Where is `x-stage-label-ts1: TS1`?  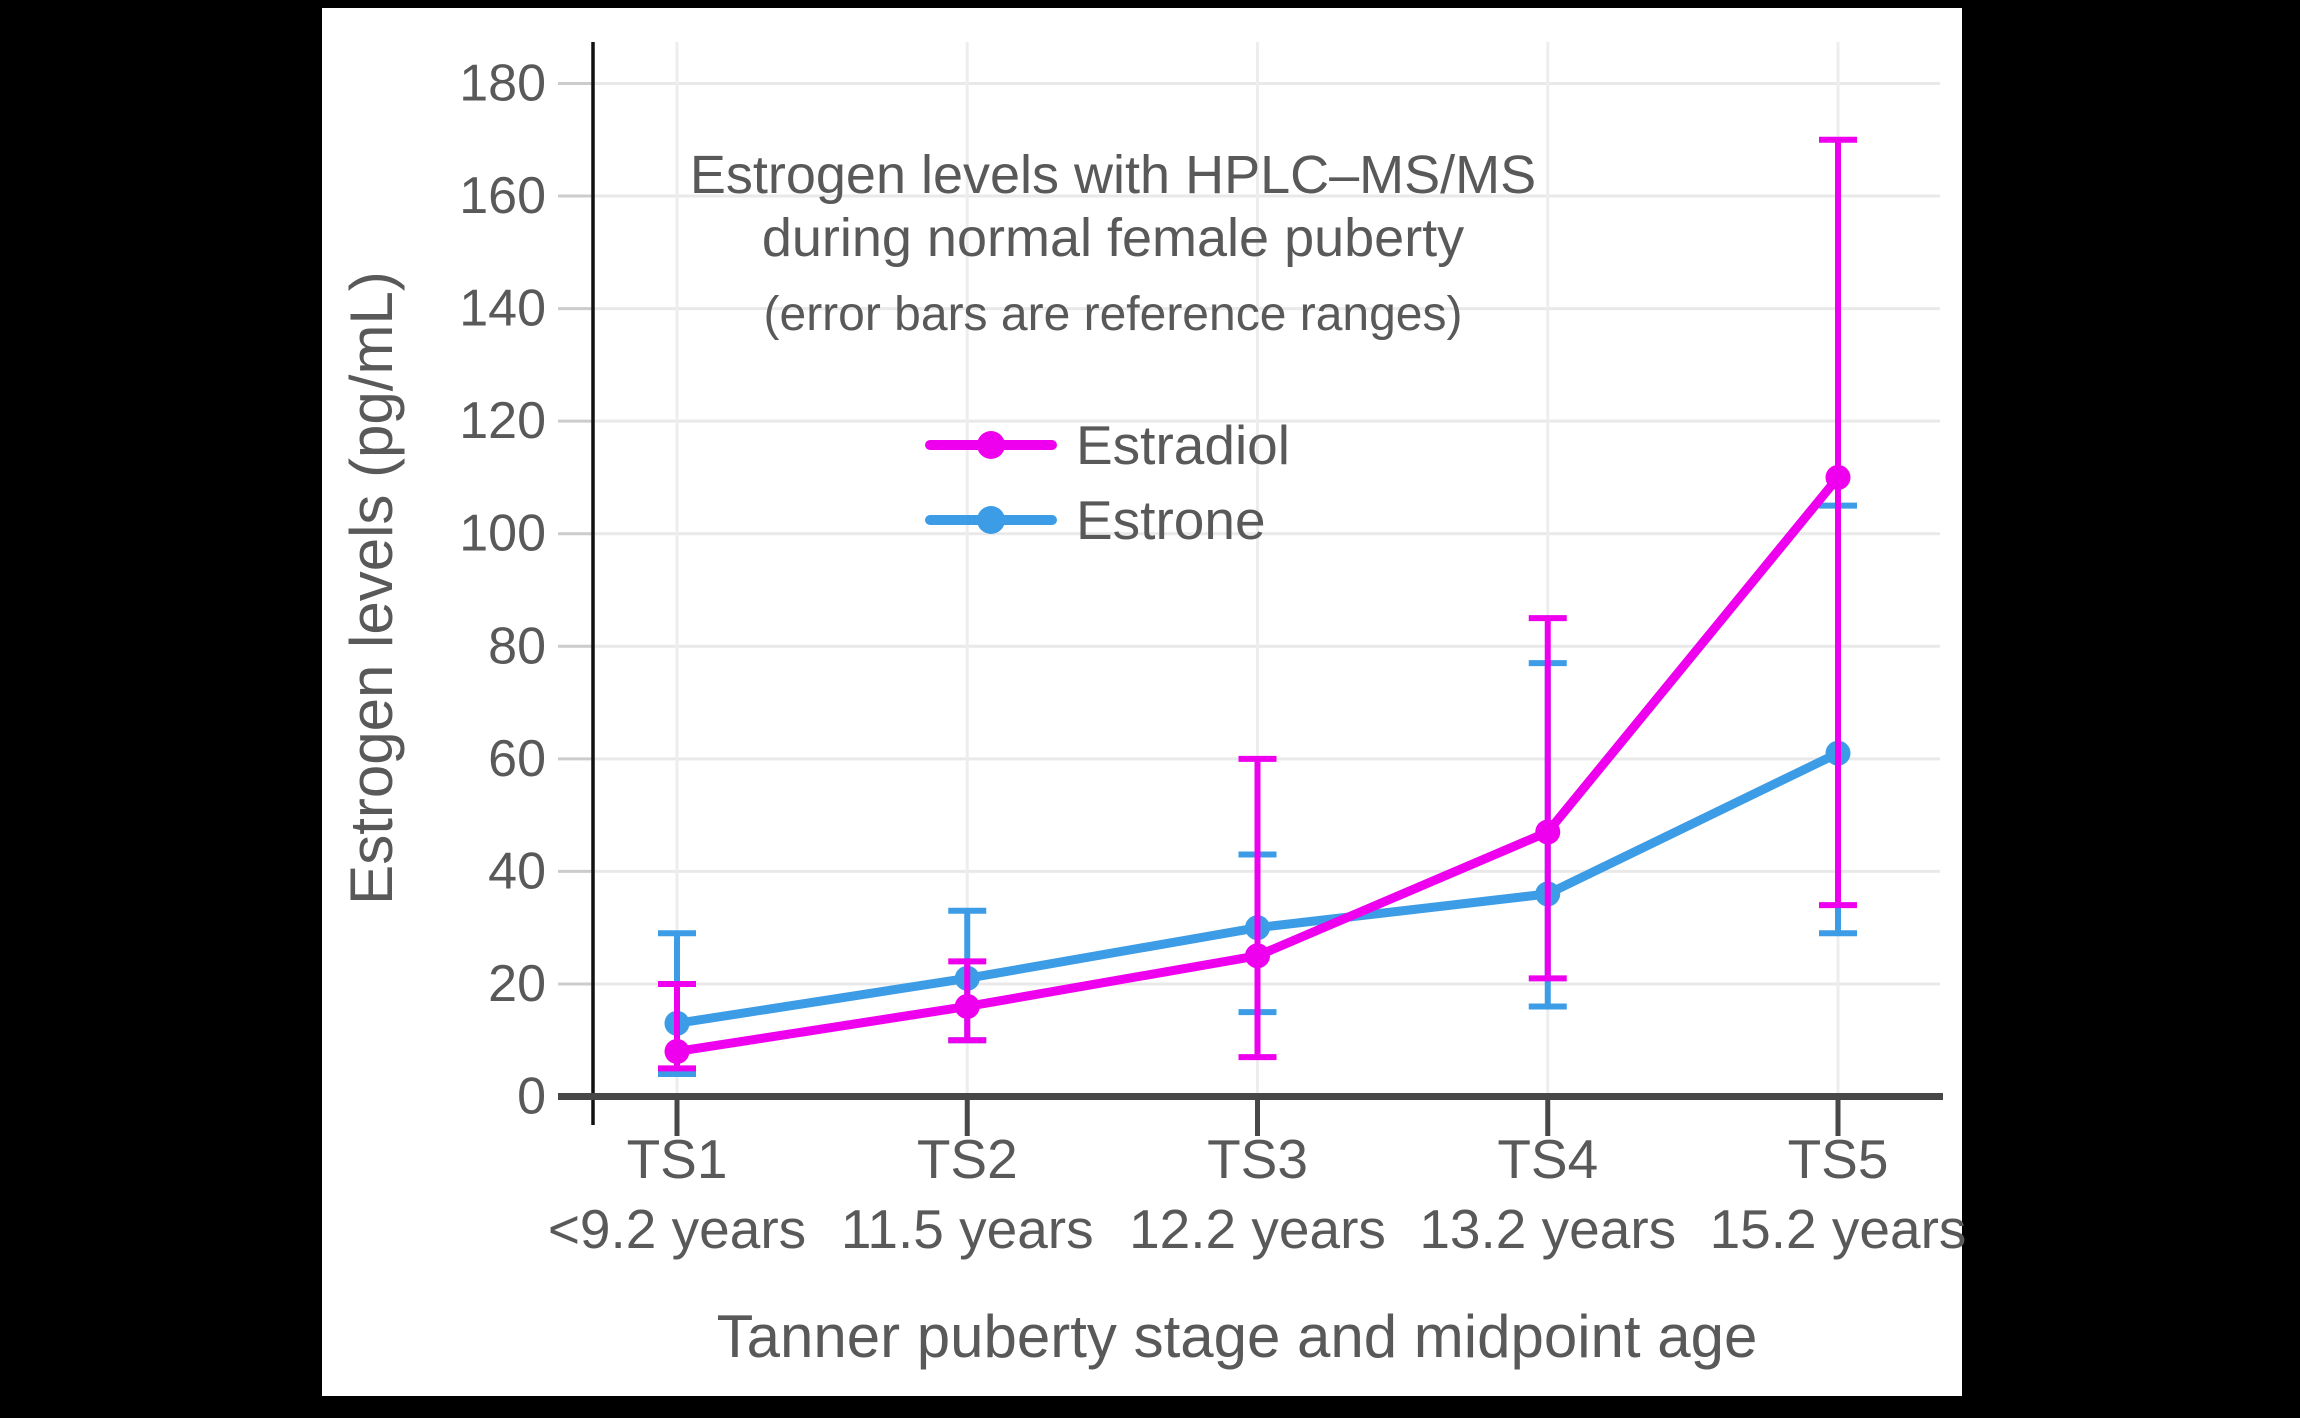
x-stage-label-ts1: TS1 is located at coordinates (677, 1159).